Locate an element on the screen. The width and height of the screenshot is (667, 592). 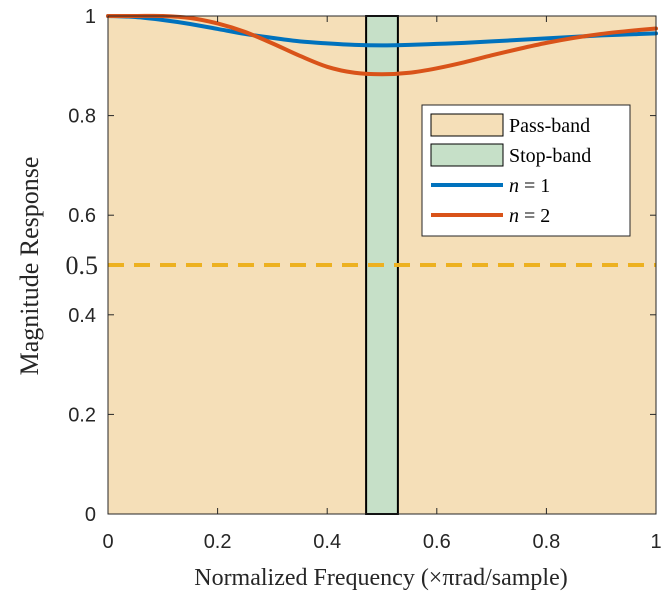
x-tick-label: 0 is located at coordinates (107, 542).